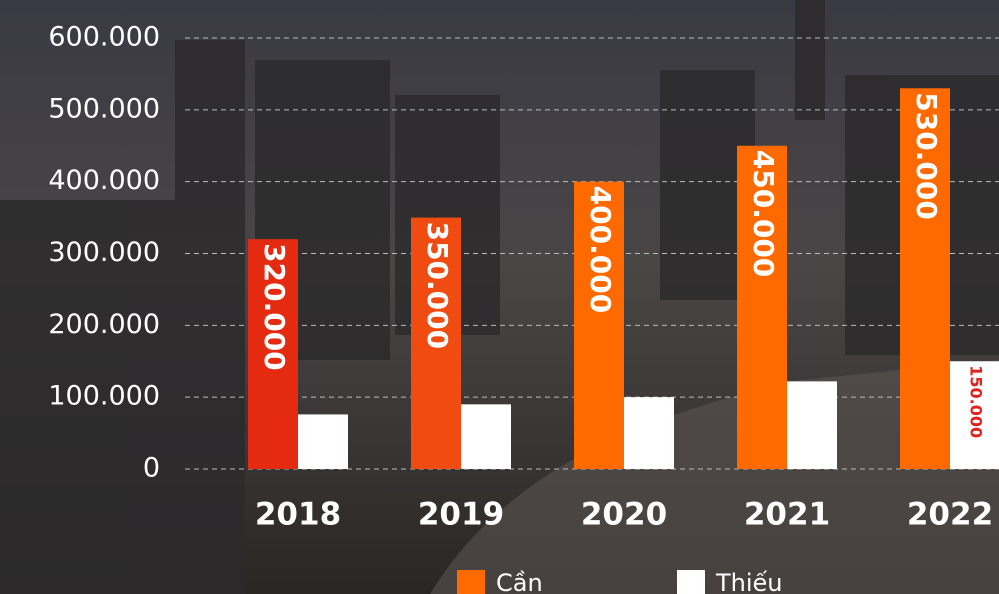 The height and width of the screenshot is (594, 999). I want to click on data-label: 150.000, so click(976, 401).